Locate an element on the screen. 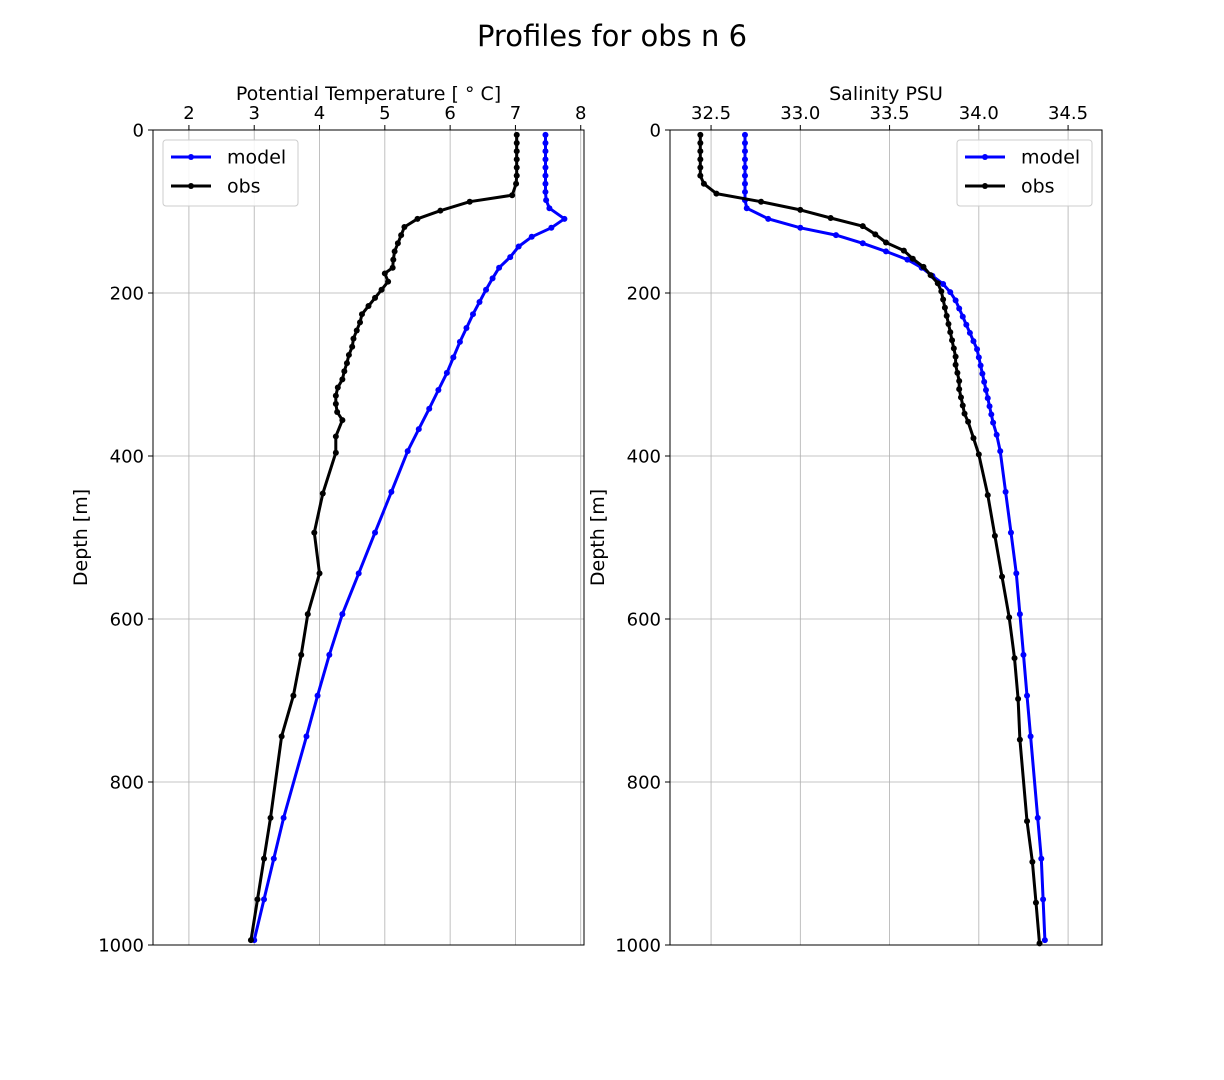 This screenshot has height=1080, width=1224. temperature-x-tick-label: 2 is located at coordinates (188, 113).